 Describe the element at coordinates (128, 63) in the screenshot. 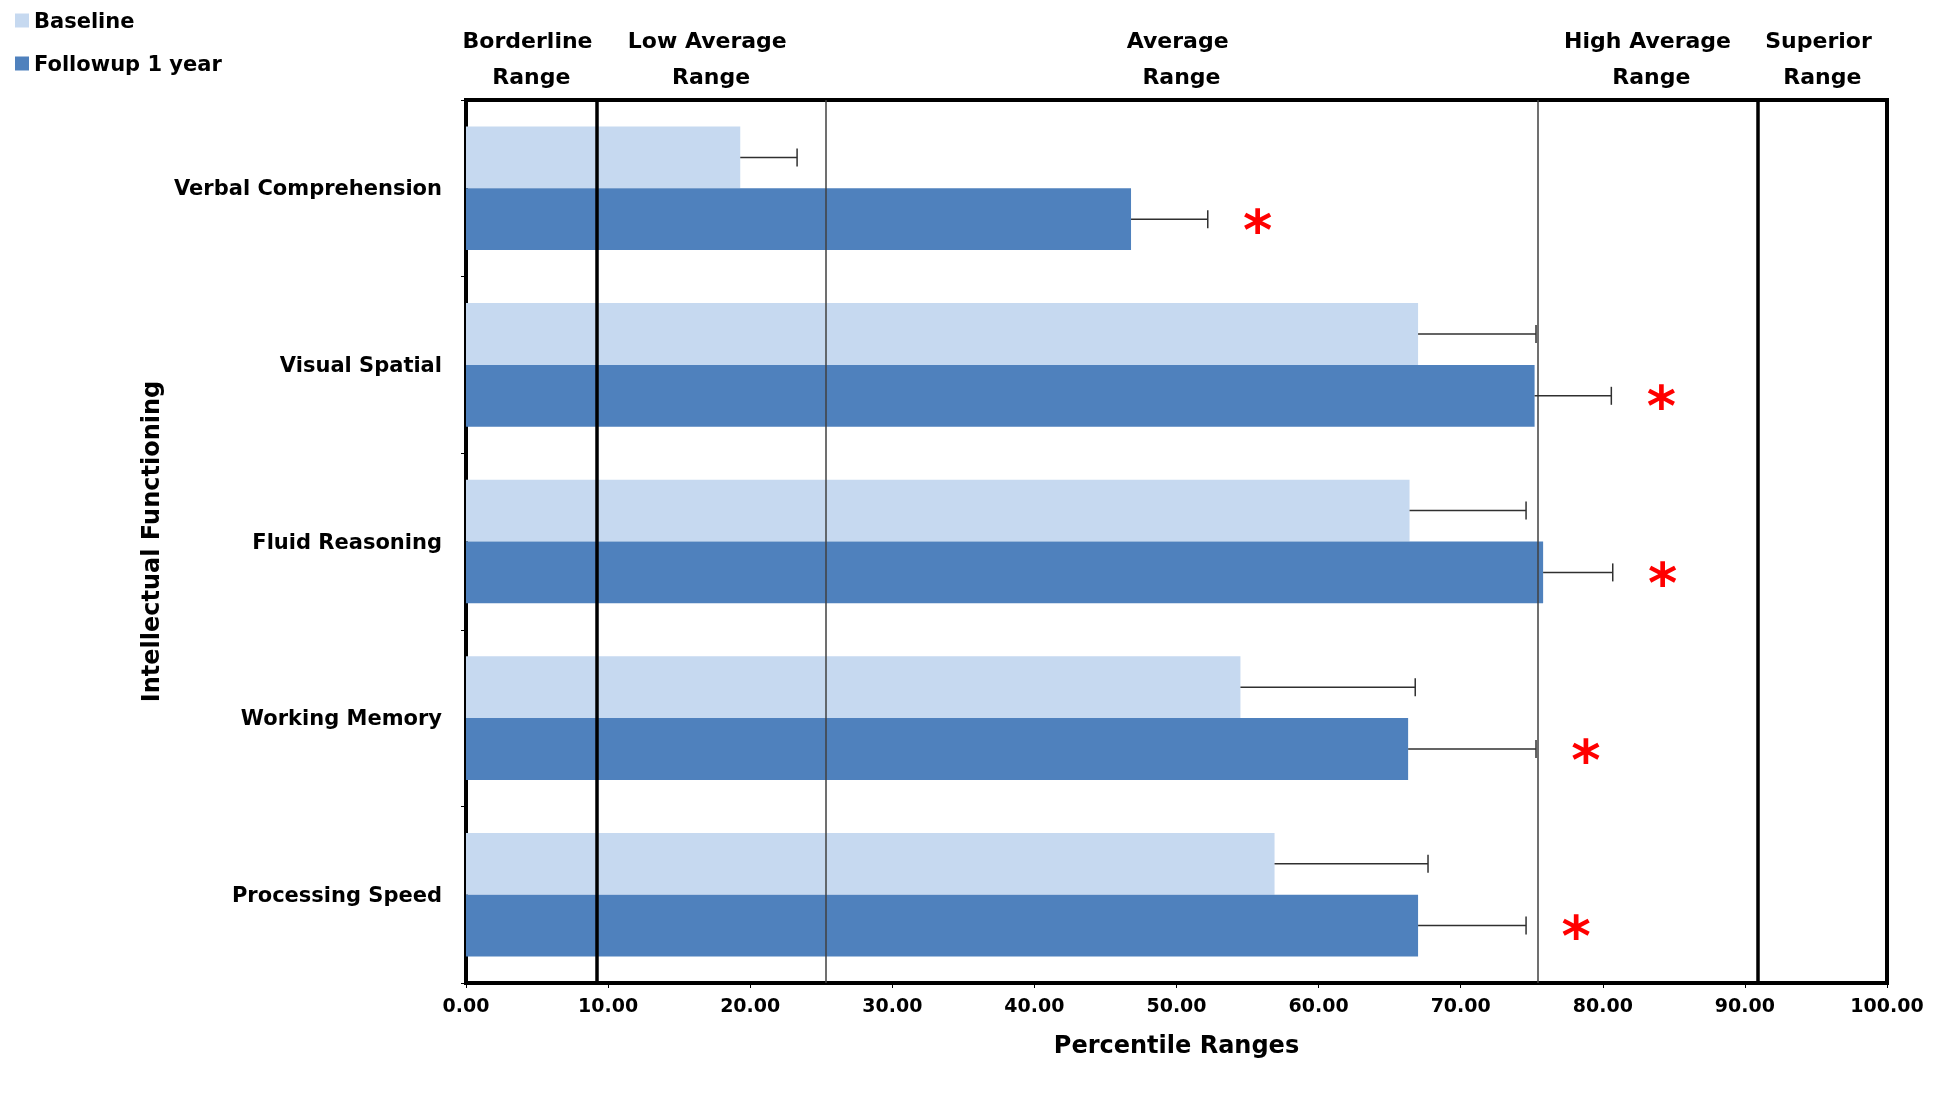

I see `legend-label: Followup 1 year` at that location.